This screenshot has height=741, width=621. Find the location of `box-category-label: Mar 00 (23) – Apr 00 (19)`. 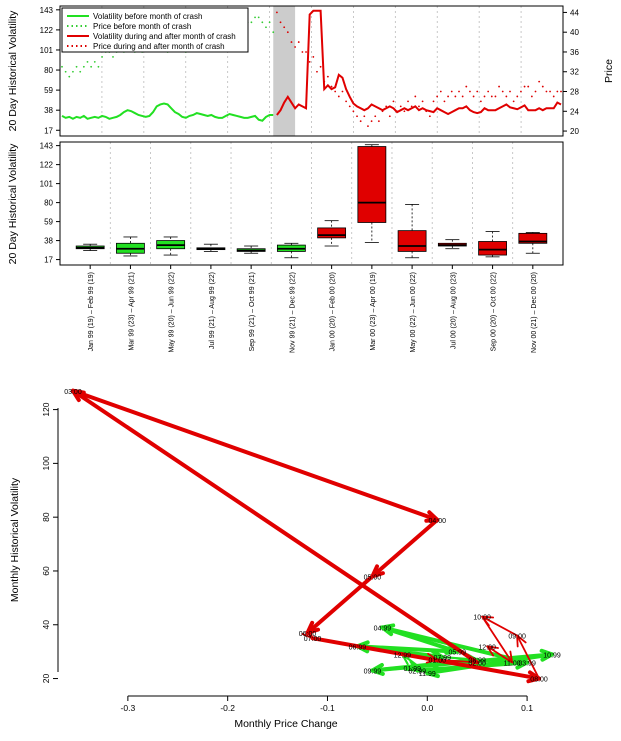

box-category-label: Mar 00 (23) – Apr 00 (19) is located at coordinates (373, 311).